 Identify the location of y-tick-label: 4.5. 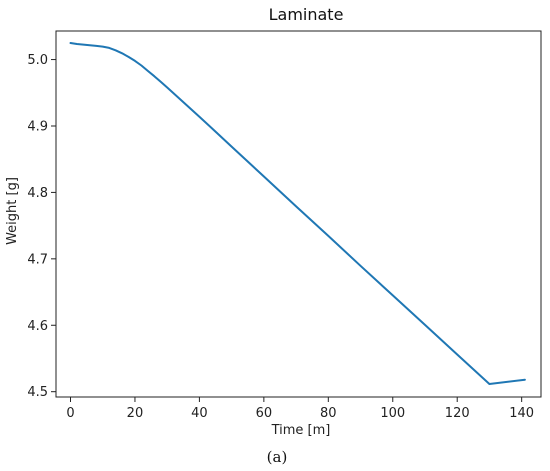
(37, 392).